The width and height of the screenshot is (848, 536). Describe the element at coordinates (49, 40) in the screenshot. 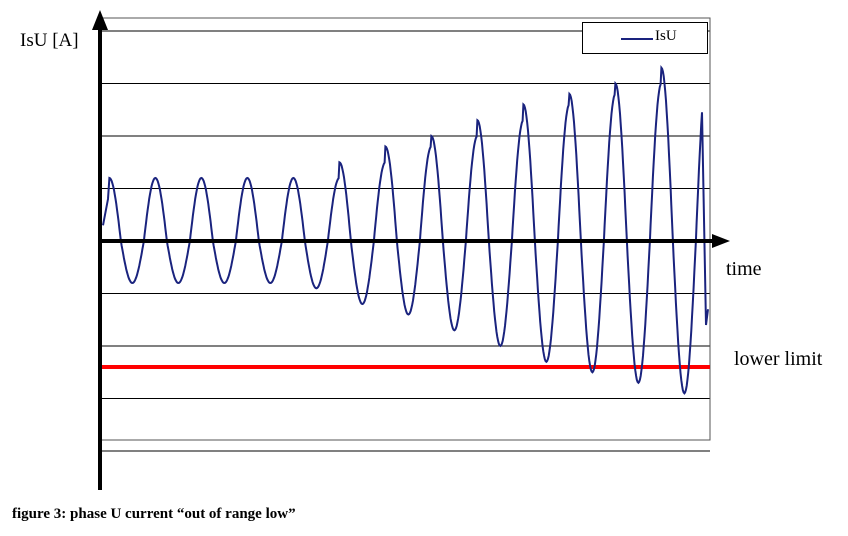

I see `y-axis-label: IsU [A]` at that location.